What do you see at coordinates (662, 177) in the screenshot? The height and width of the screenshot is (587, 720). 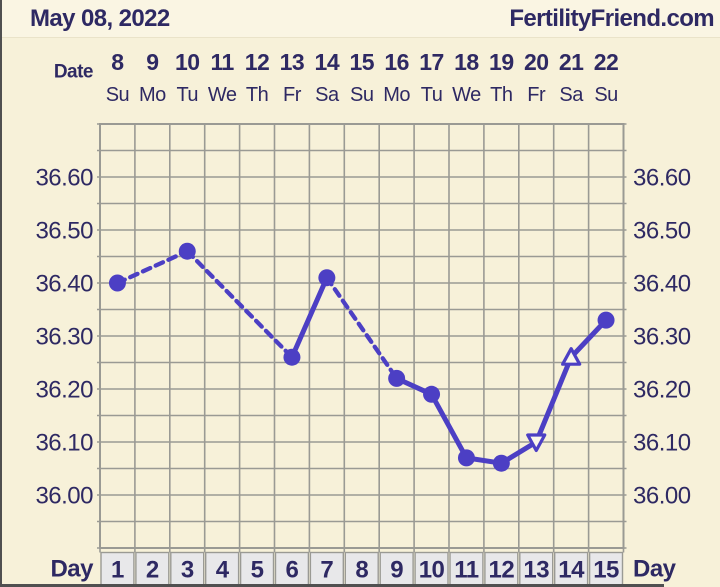 I see `y-tick-label-right: 36.60` at bounding box center [662, 177].